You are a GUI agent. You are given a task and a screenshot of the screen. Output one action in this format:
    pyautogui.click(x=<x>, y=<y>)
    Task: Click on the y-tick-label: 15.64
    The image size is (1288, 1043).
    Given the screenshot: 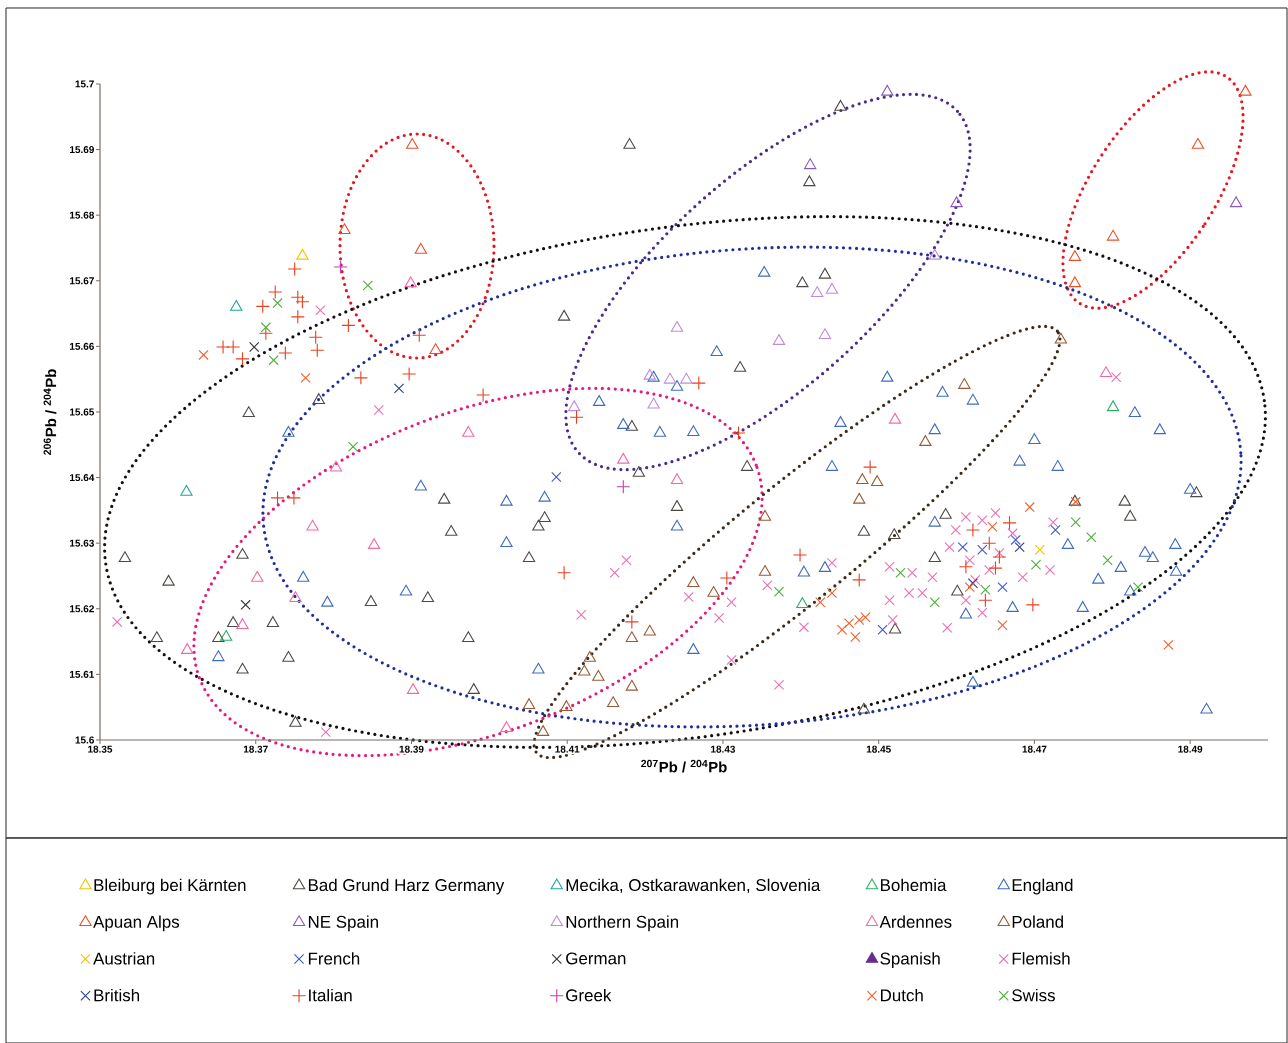 What is the action you would take?
    pyautogui.click(x=82, y=478)
    